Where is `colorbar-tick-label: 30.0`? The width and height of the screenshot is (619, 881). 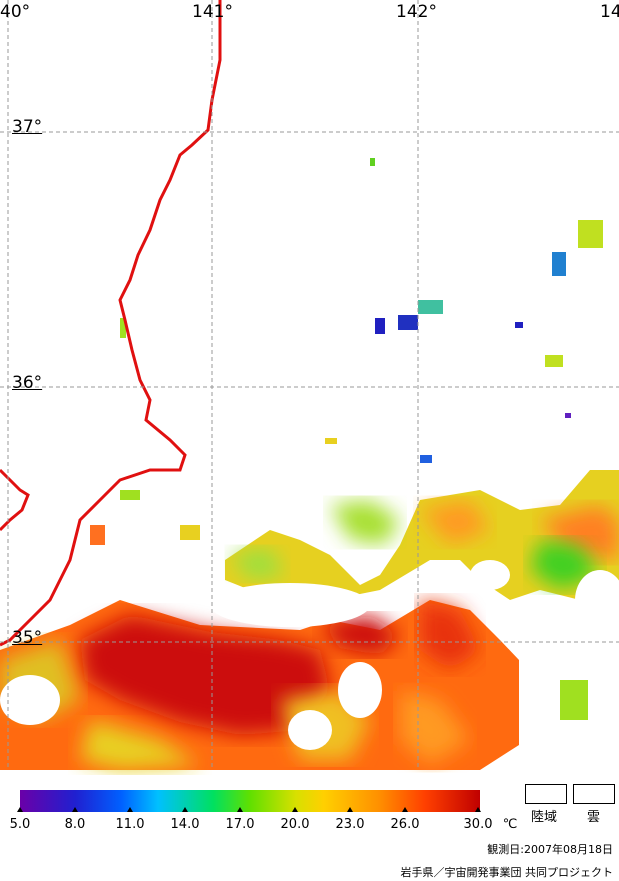 colorbar-tick-label: 30.0 is located at coordinates (478, 824).